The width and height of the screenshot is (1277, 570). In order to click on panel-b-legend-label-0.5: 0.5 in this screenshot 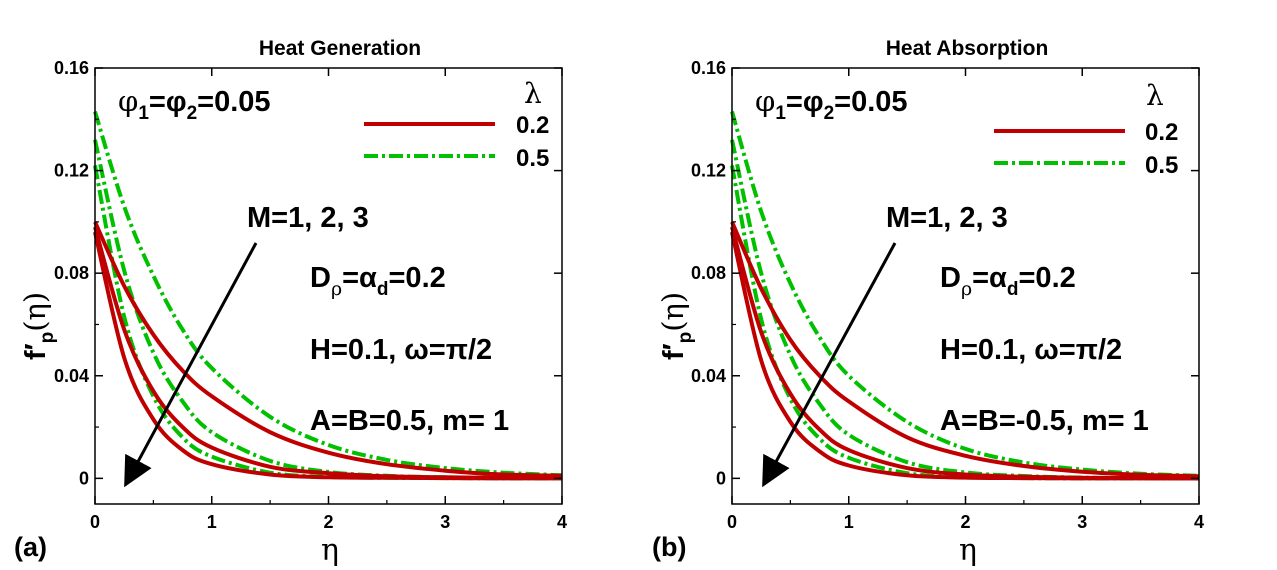, I will do `click(1161, 165)`.